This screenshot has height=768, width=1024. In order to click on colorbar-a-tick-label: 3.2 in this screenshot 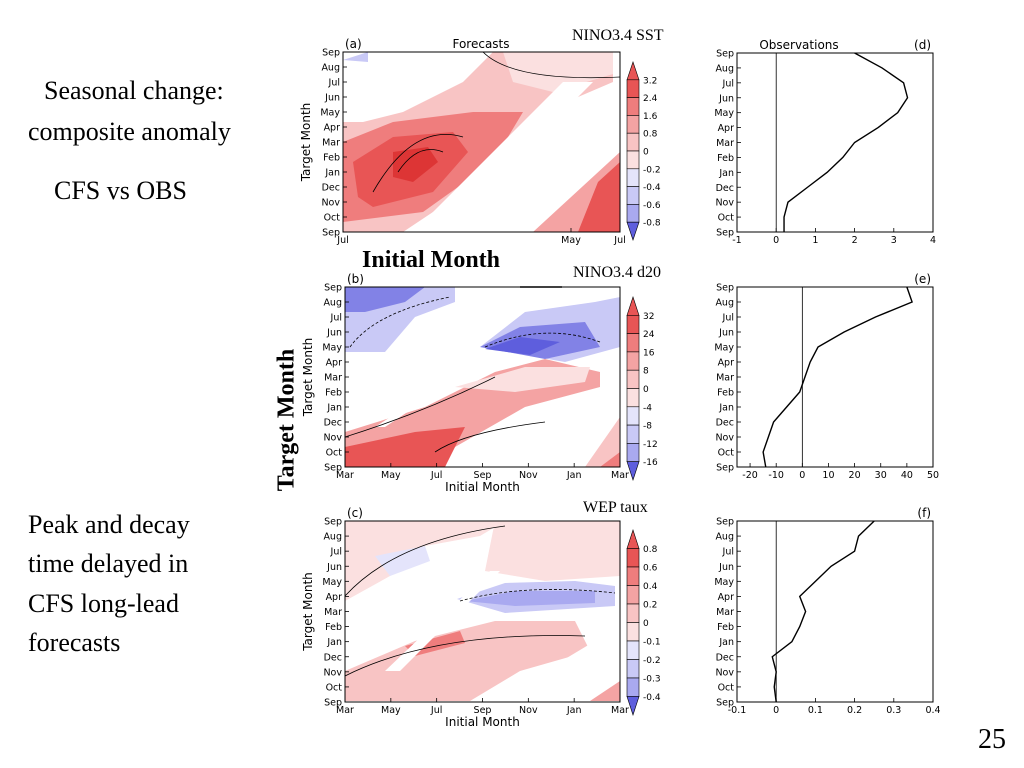, I will do `click(650, 81)`.